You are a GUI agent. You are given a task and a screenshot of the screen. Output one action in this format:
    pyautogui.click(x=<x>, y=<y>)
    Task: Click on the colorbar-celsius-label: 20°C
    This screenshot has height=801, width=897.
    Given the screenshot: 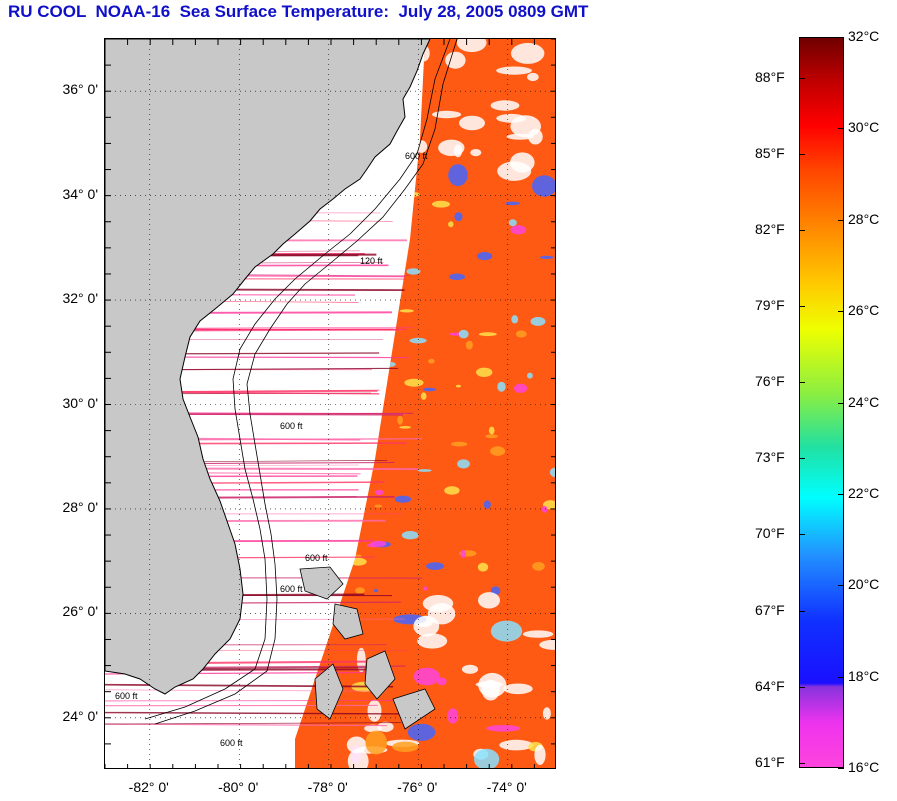 What is the action you would take?
    pyautogui.click(x=864, y=584)
    